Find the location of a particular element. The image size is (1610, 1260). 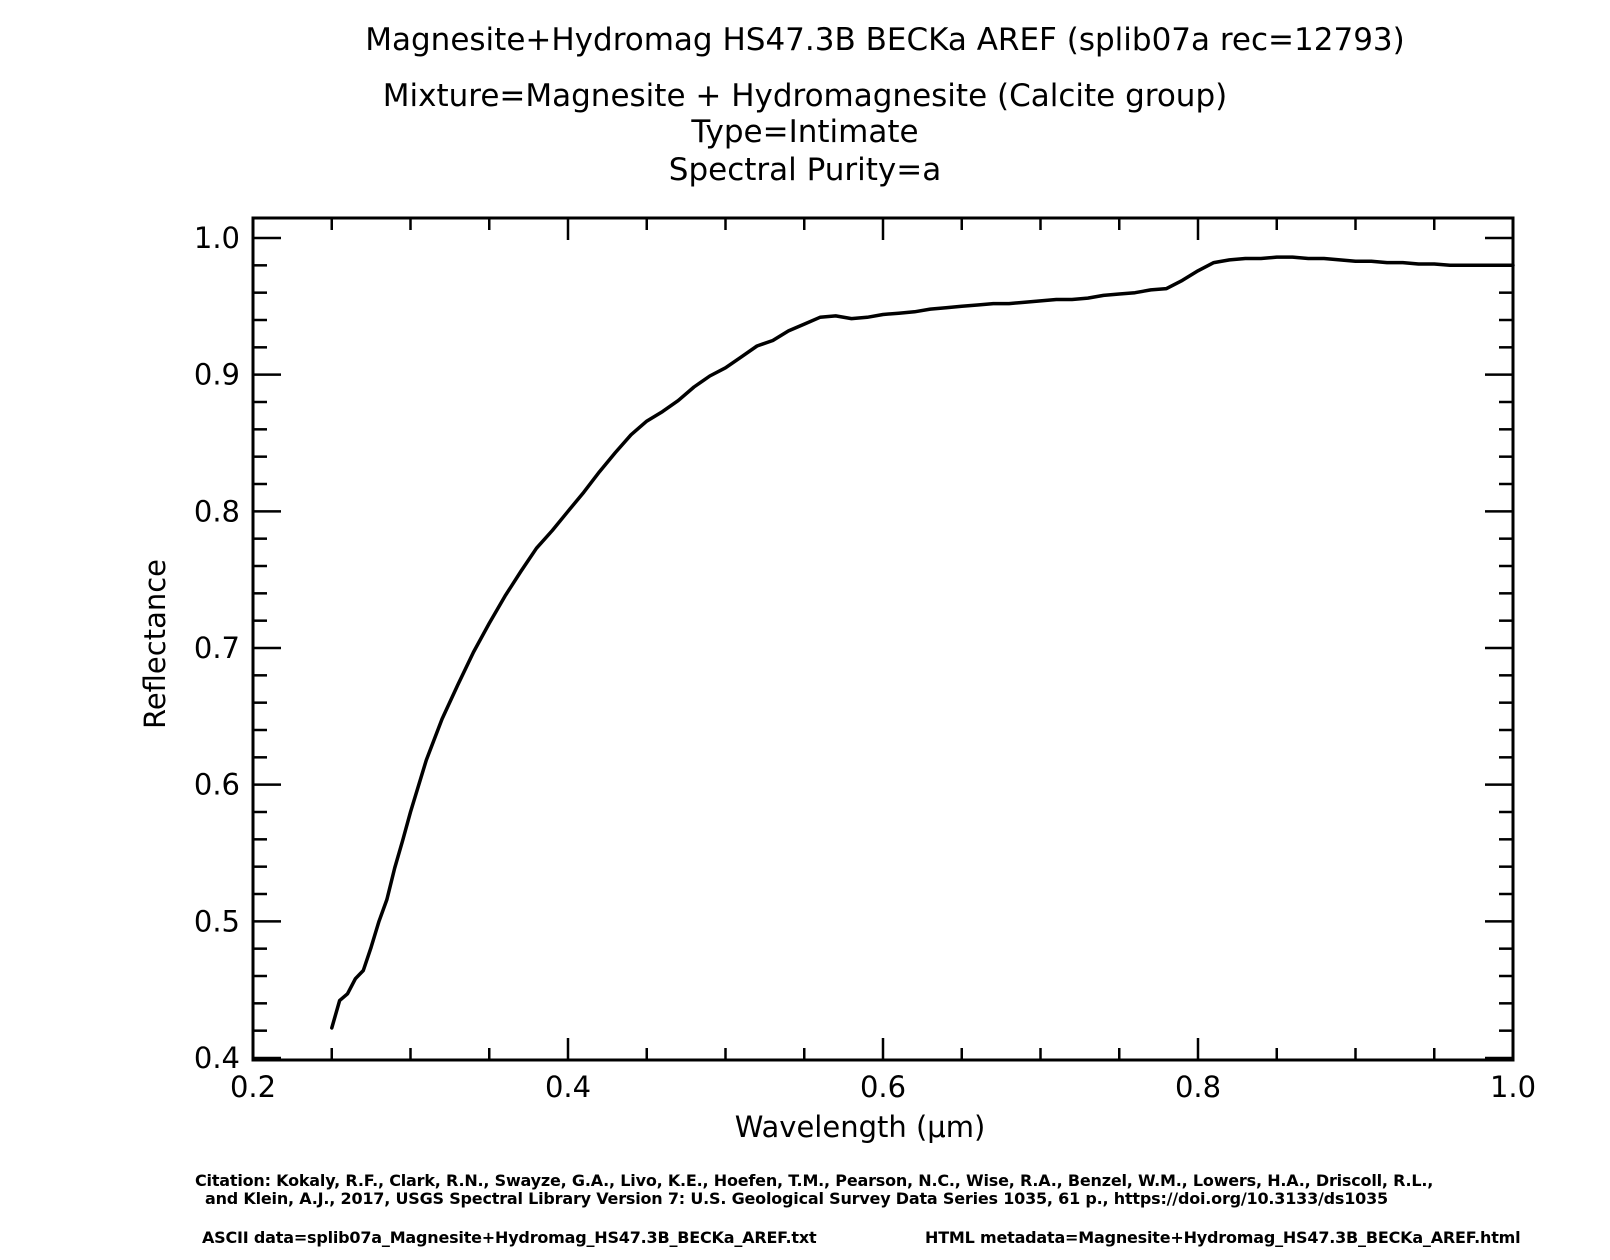

y-tick-label: 0.6 is located at coordinates (217, 785).